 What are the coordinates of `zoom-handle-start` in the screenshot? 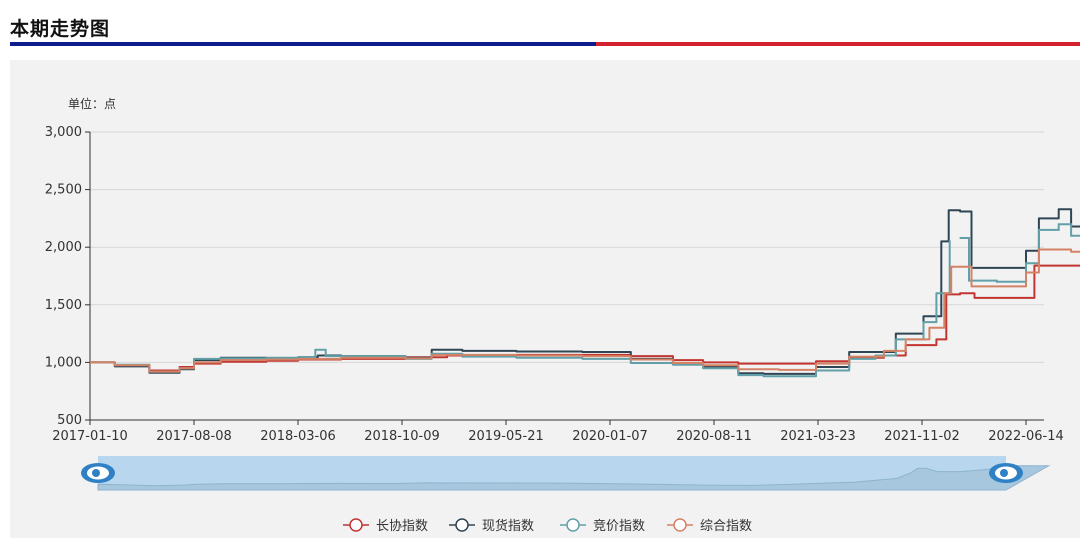 It's located at (98, 473).